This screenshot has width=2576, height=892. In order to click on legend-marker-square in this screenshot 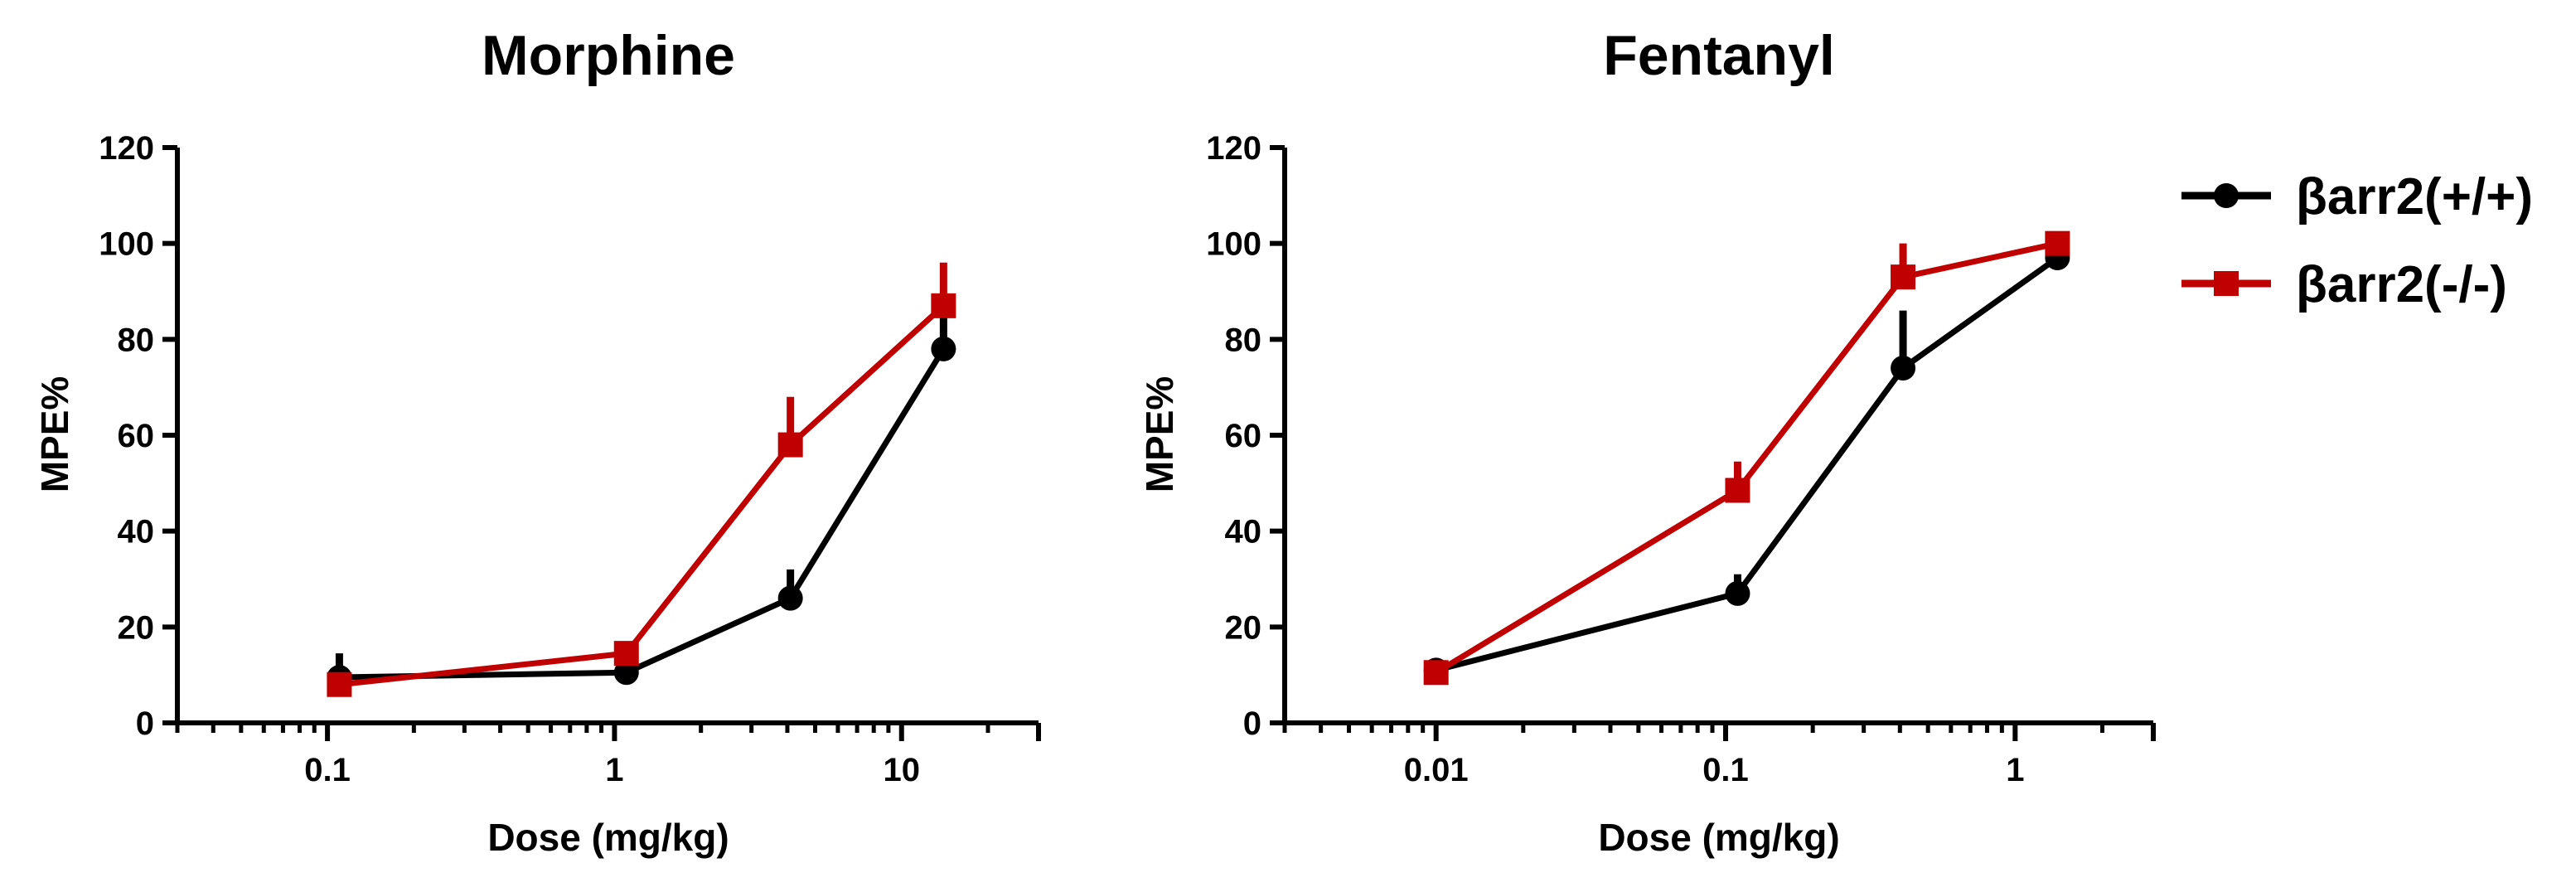, I will do `click(2226, 283)`.